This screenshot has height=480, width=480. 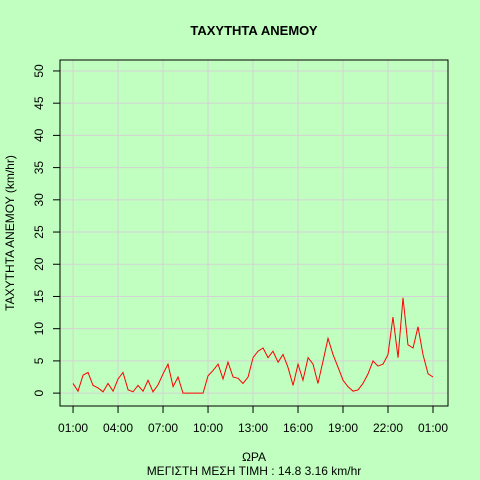 I want to click on x-tick-label: 19:00, so click(x=343, y=428).